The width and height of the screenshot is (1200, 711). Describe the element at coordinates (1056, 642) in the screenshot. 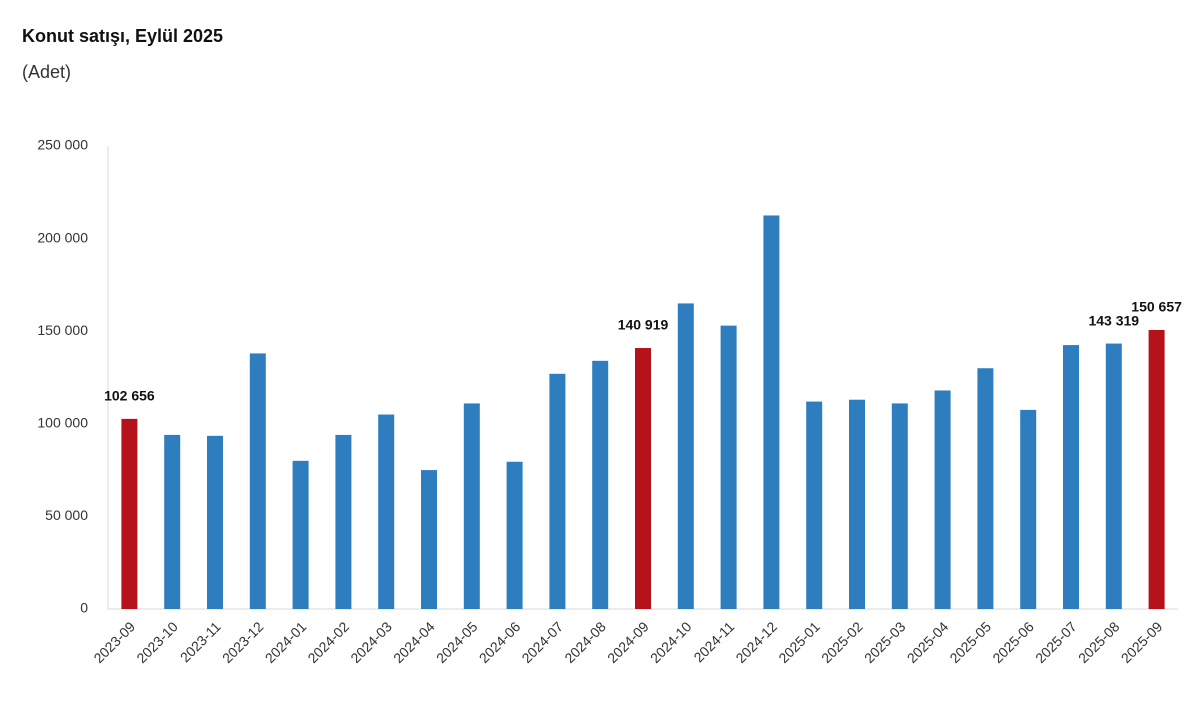

I see `x-tick-label: 2025-07` at that location.